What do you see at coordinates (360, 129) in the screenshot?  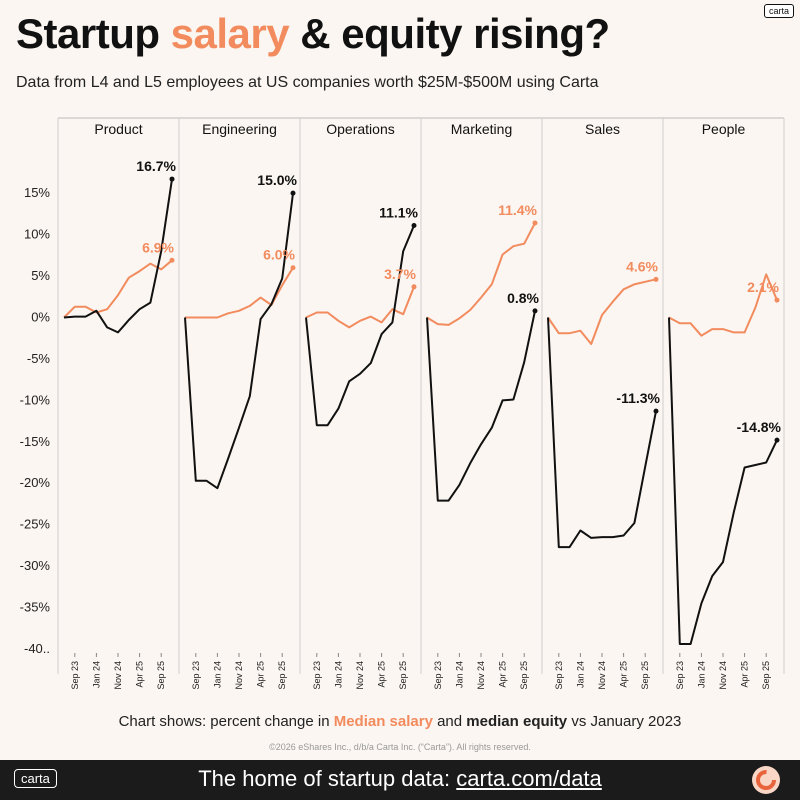 I see `panel-title: Operations` at bounding box center [360, 129].